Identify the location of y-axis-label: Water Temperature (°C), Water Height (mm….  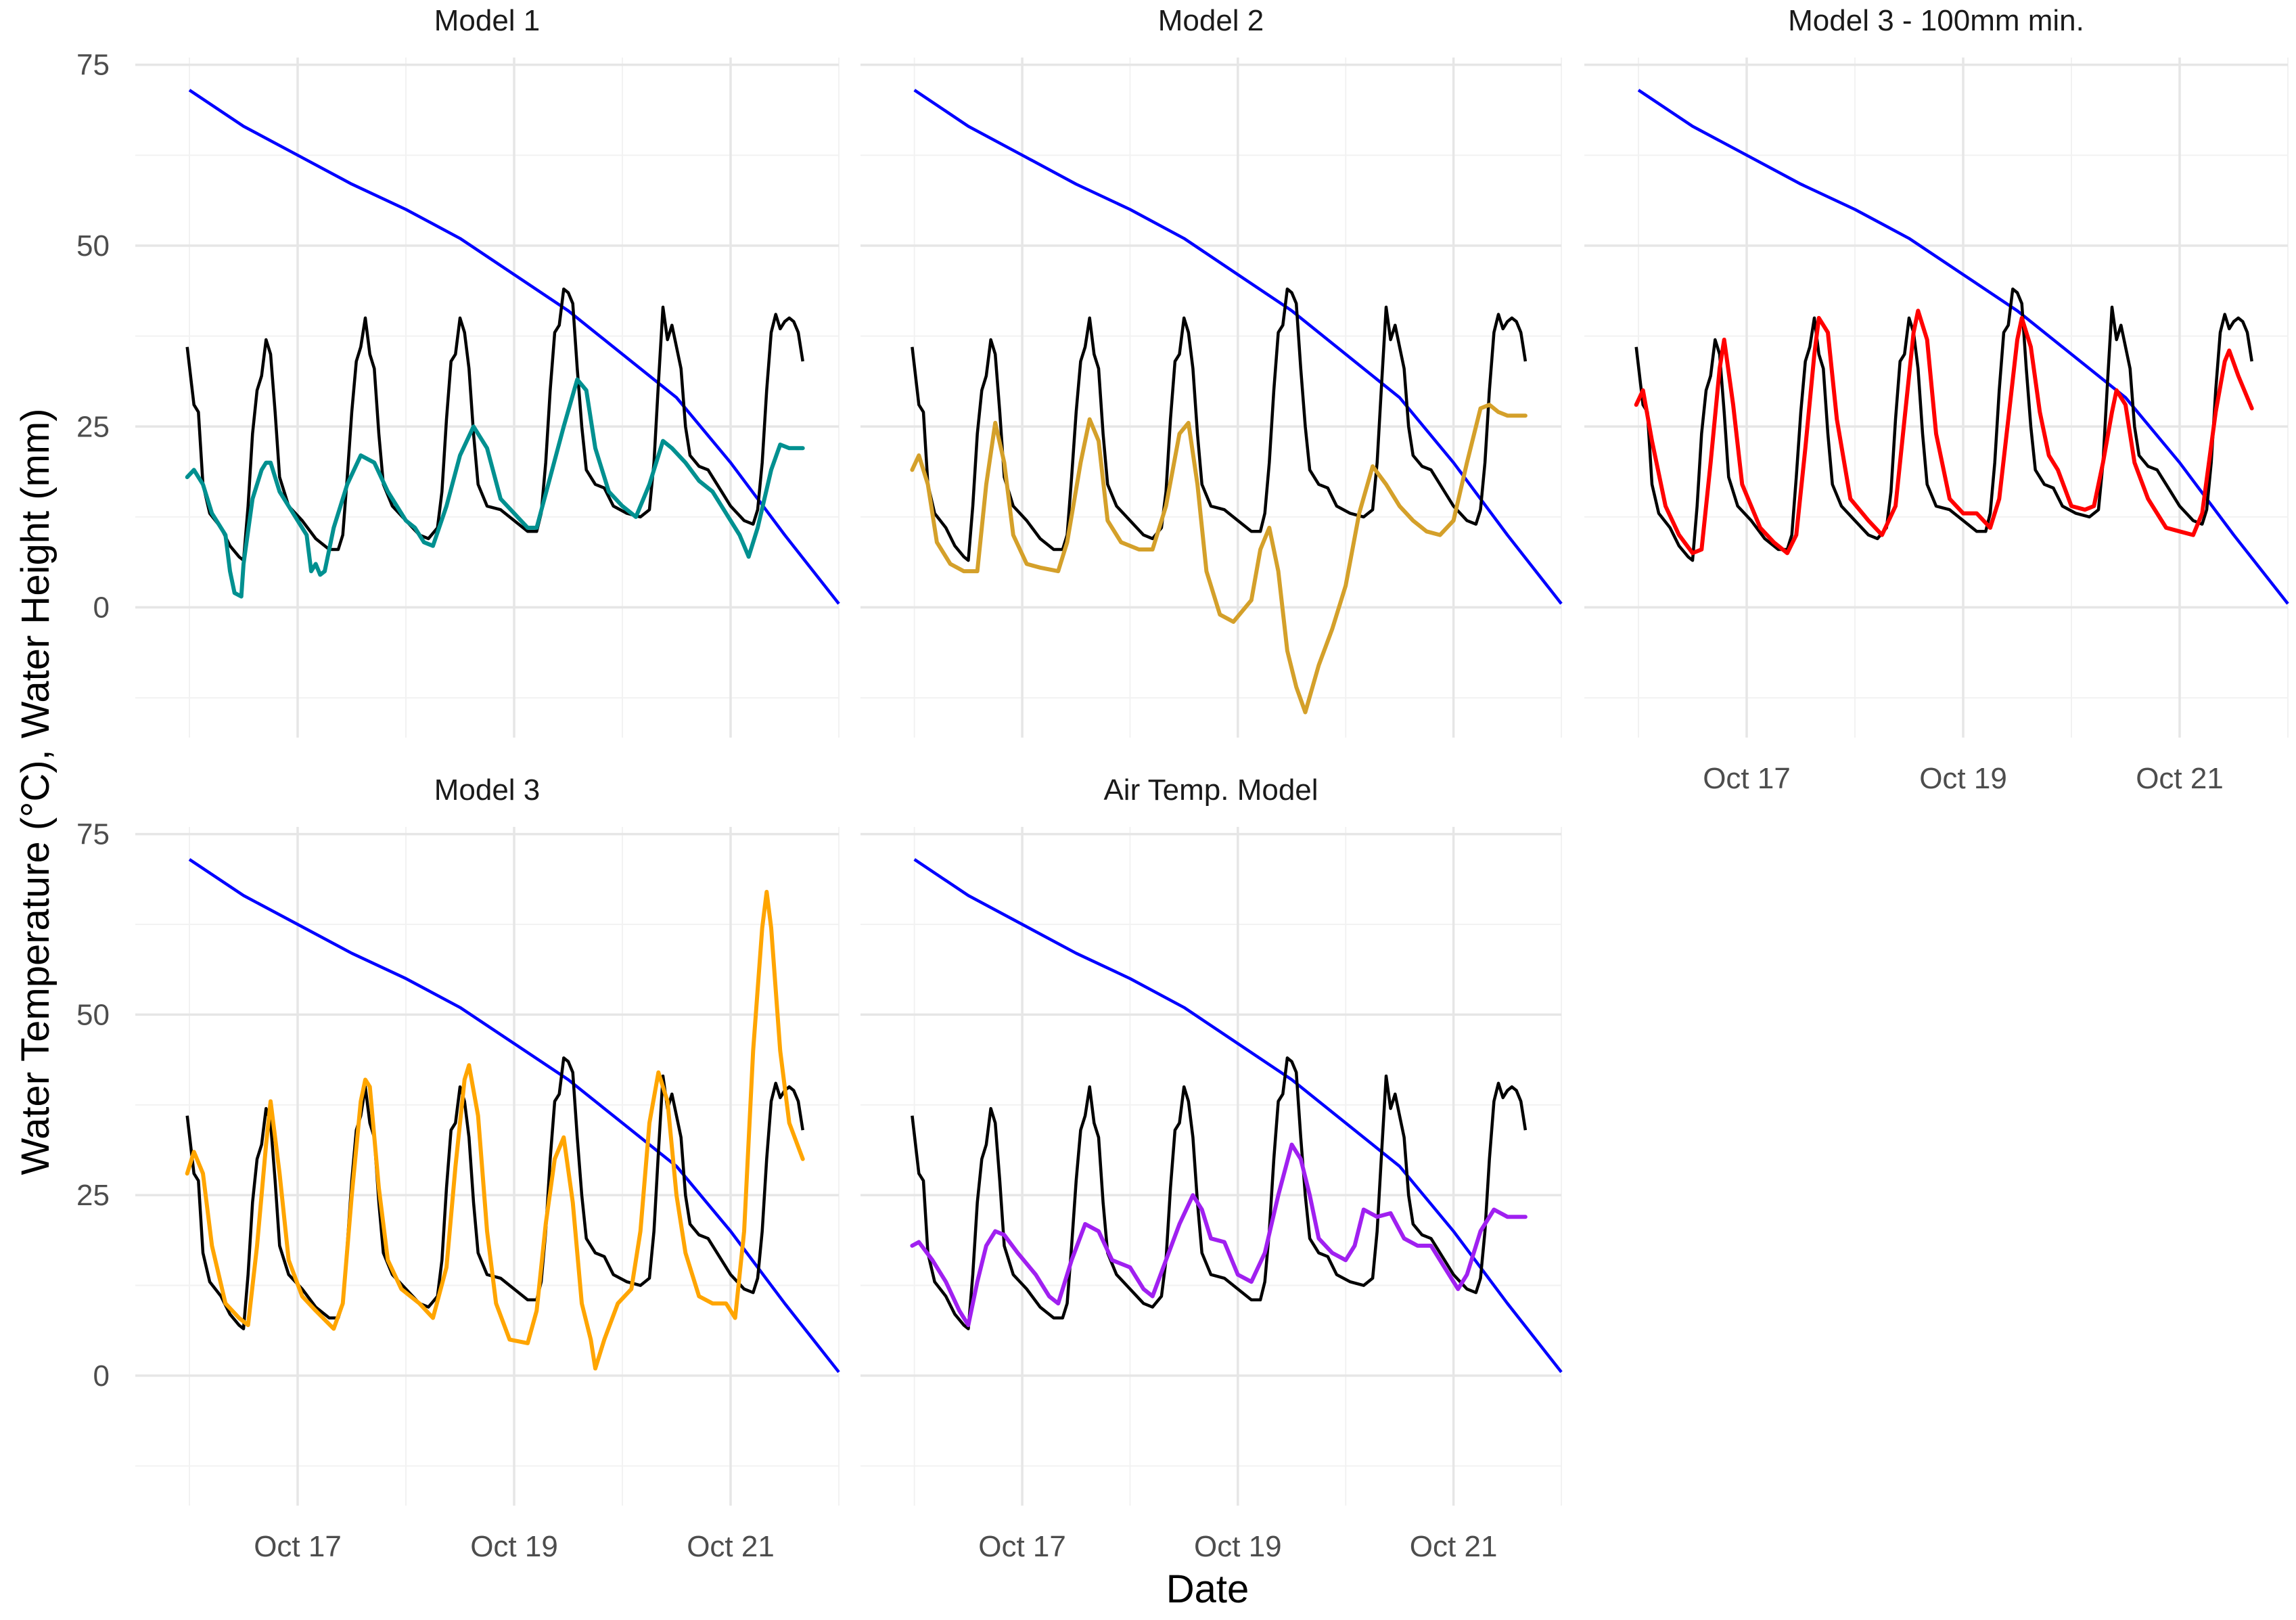
(36, 792).